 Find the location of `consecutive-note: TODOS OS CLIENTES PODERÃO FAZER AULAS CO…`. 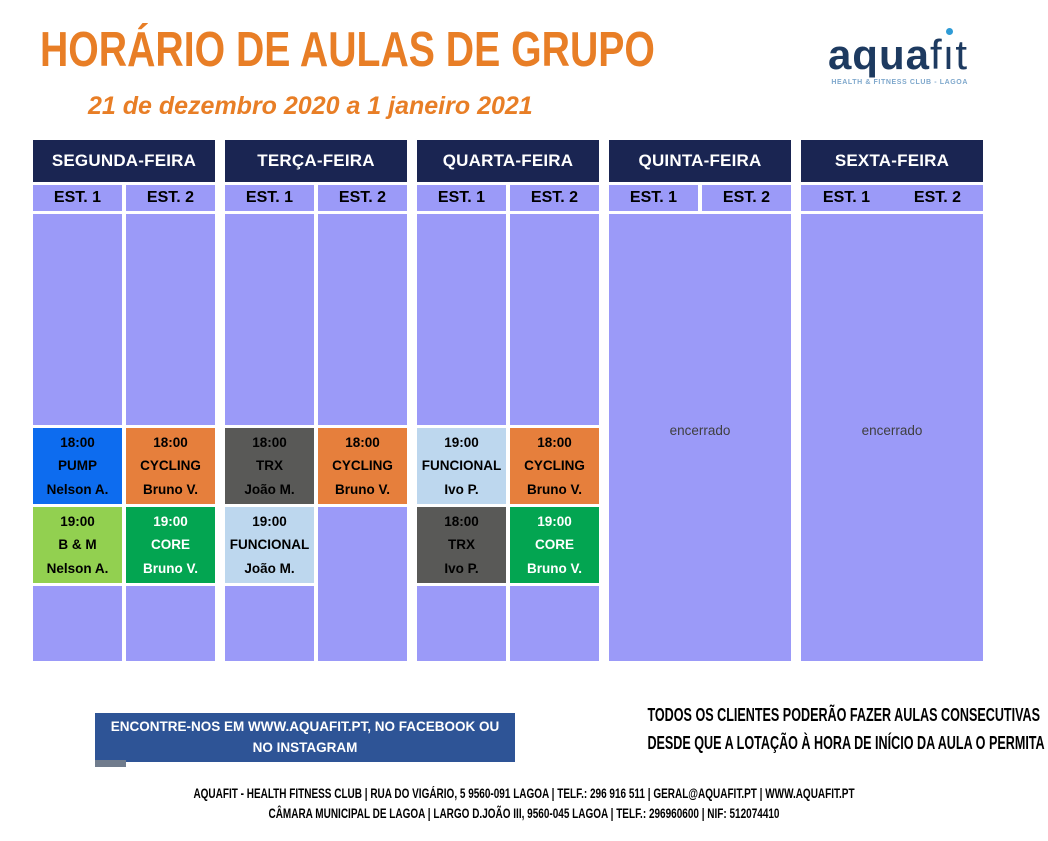

consecutive-note: TODOS OS CLIENTES PODERÃO FAZER AULAS CO… is located at coordinates (845, 729).